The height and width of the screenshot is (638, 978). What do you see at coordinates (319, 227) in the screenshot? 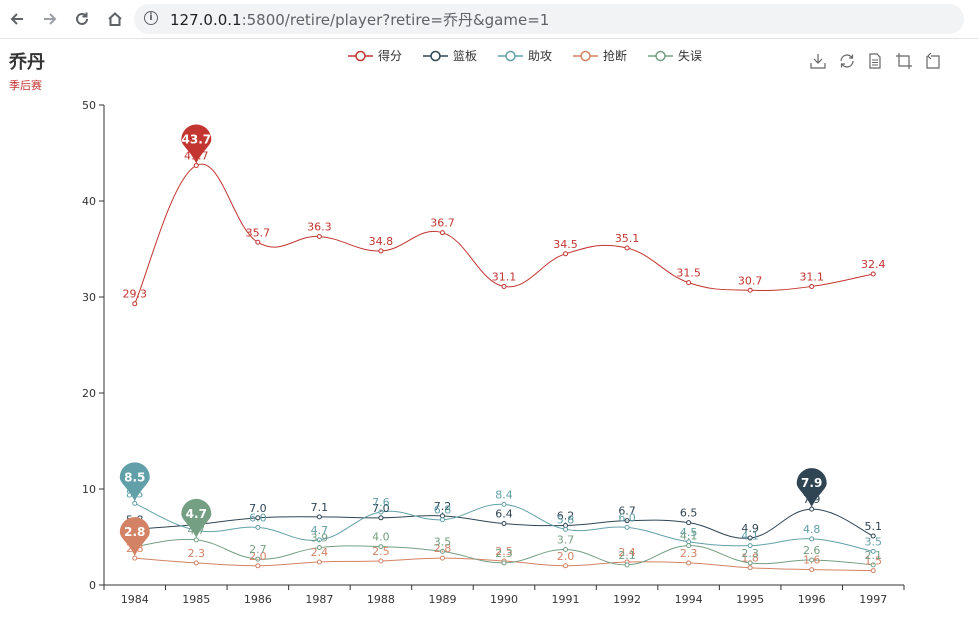
I see `data-label: 36.3` at bounding box center [319, 227].